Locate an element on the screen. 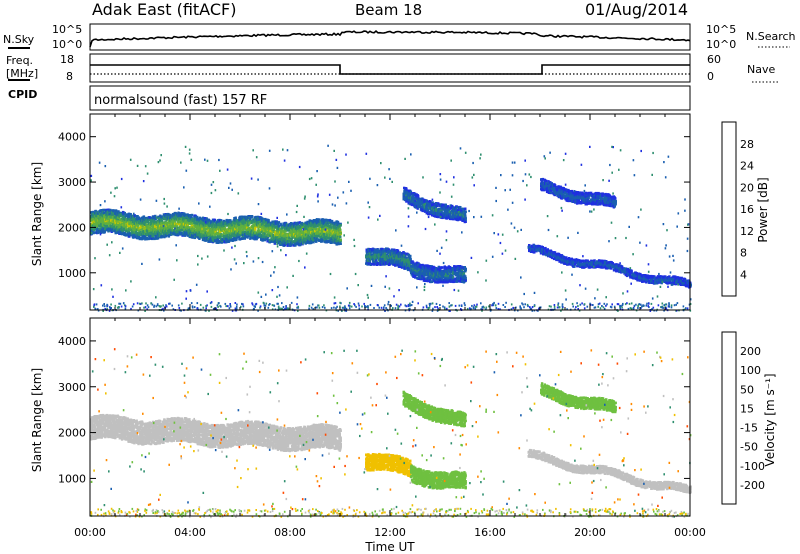 The height and width of the screenshot is (554, 800). noise-sky-label: N.Sky is located at coordinates (19, 39).